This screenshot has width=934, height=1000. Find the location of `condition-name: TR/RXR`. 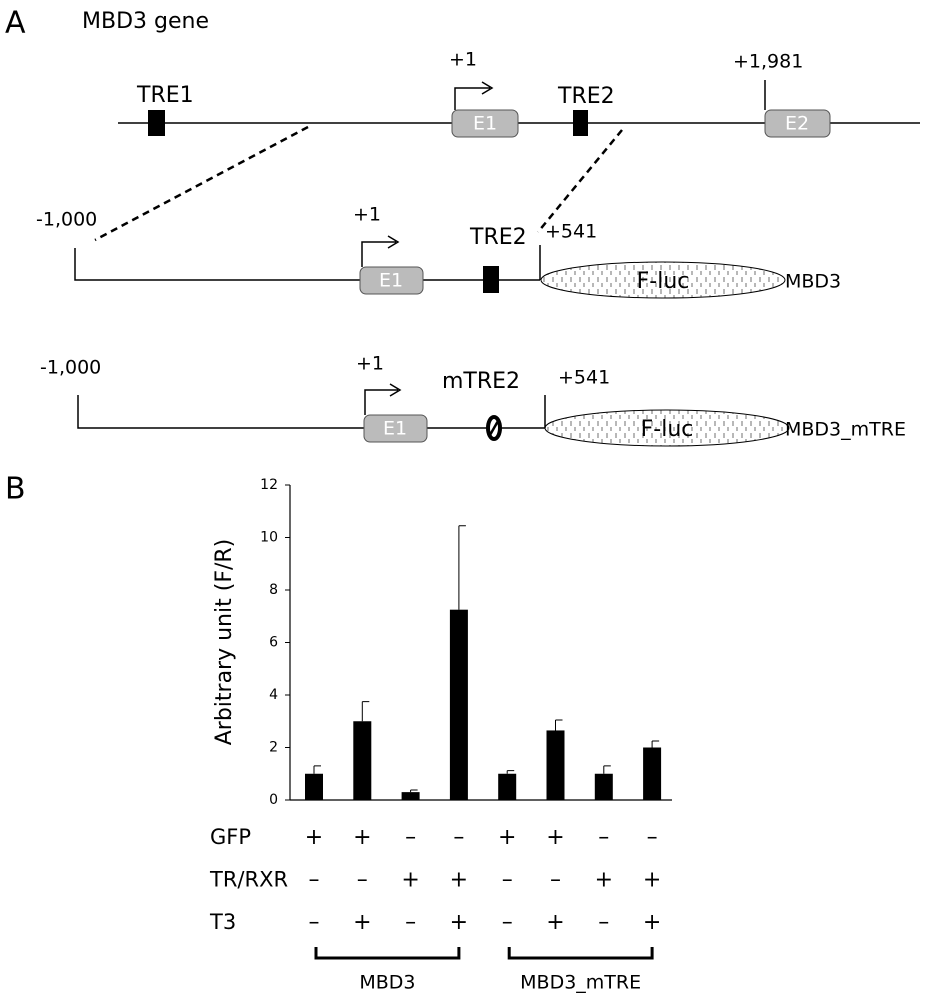

condition-name: TR/RXR is located at coordinates (248, 880).